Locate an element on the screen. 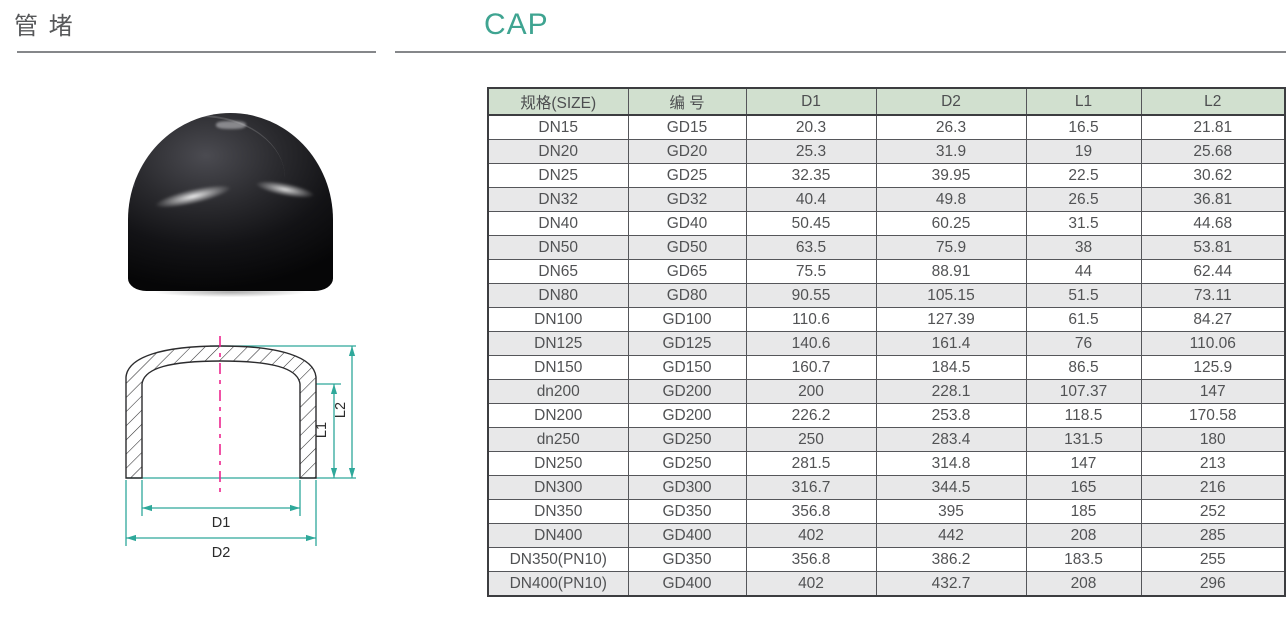  table-cell: 255 is located at coordinates (1213, 559).